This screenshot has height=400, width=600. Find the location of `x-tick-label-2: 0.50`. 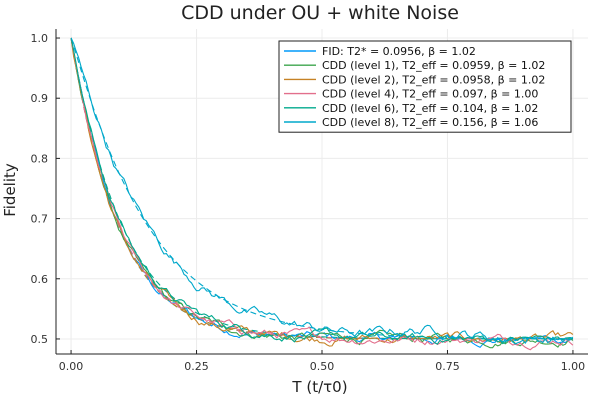

x-tick-label-2: 0.50 is located at coordinates (322, 366).